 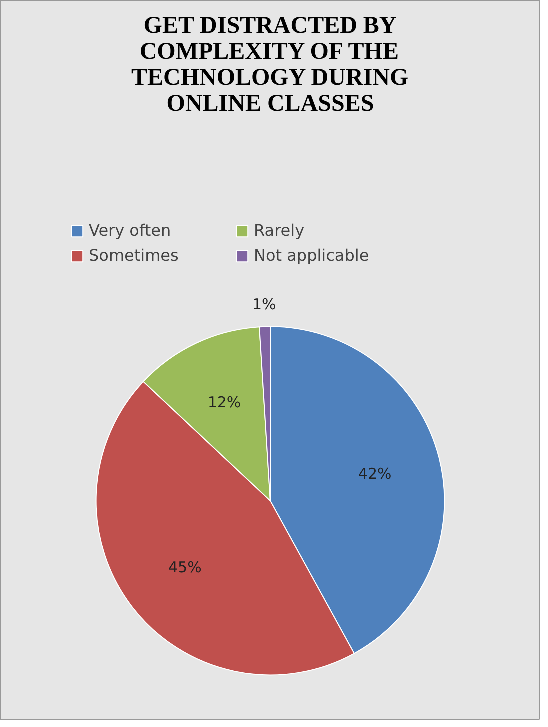 What do you see at coordinates (134, 255) in the screenshot?
I see `legend-label: Sometimes` at bounding box center [134, 255].